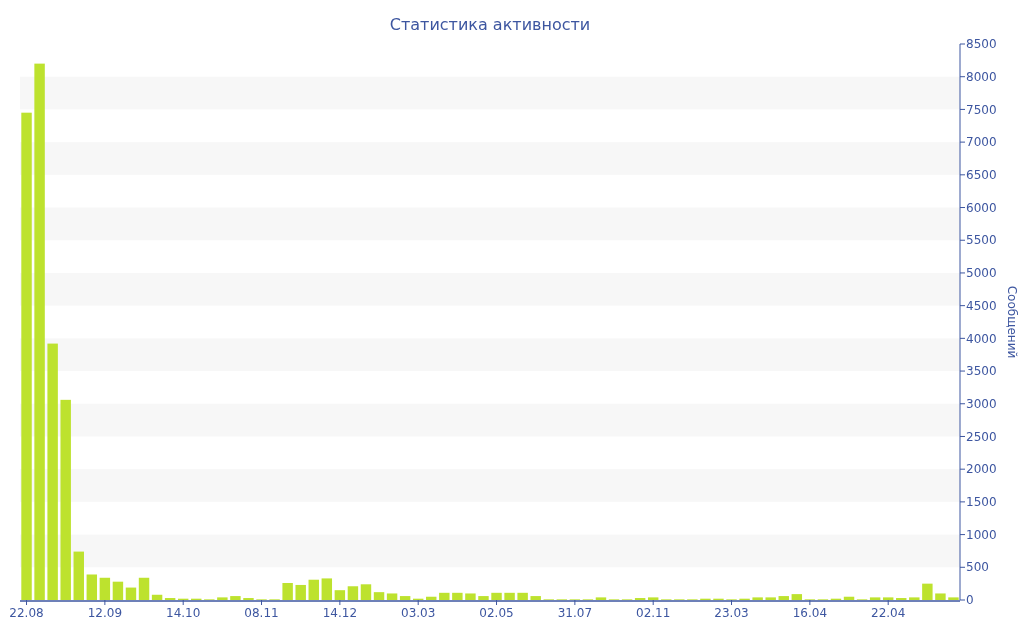 This screenshot has width=1024, height=640. What do you see at coordinates (731, 613) in the screenshot?
I see `x-tick-label: 23.03` at bounding box center [731, 613].